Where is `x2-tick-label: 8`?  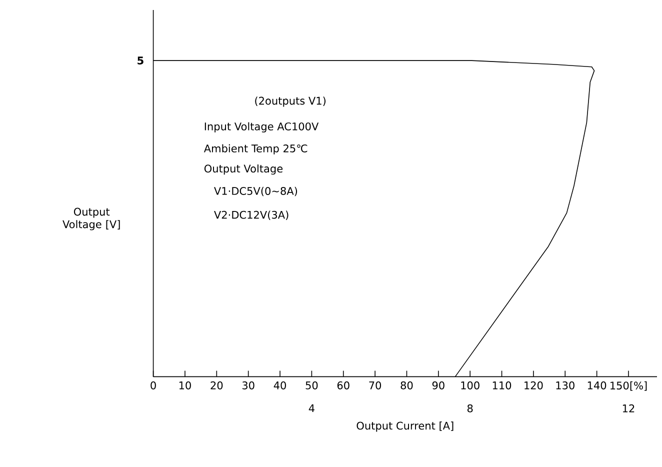 x2-tick-label: 8 is located at coordinates (470, 408).